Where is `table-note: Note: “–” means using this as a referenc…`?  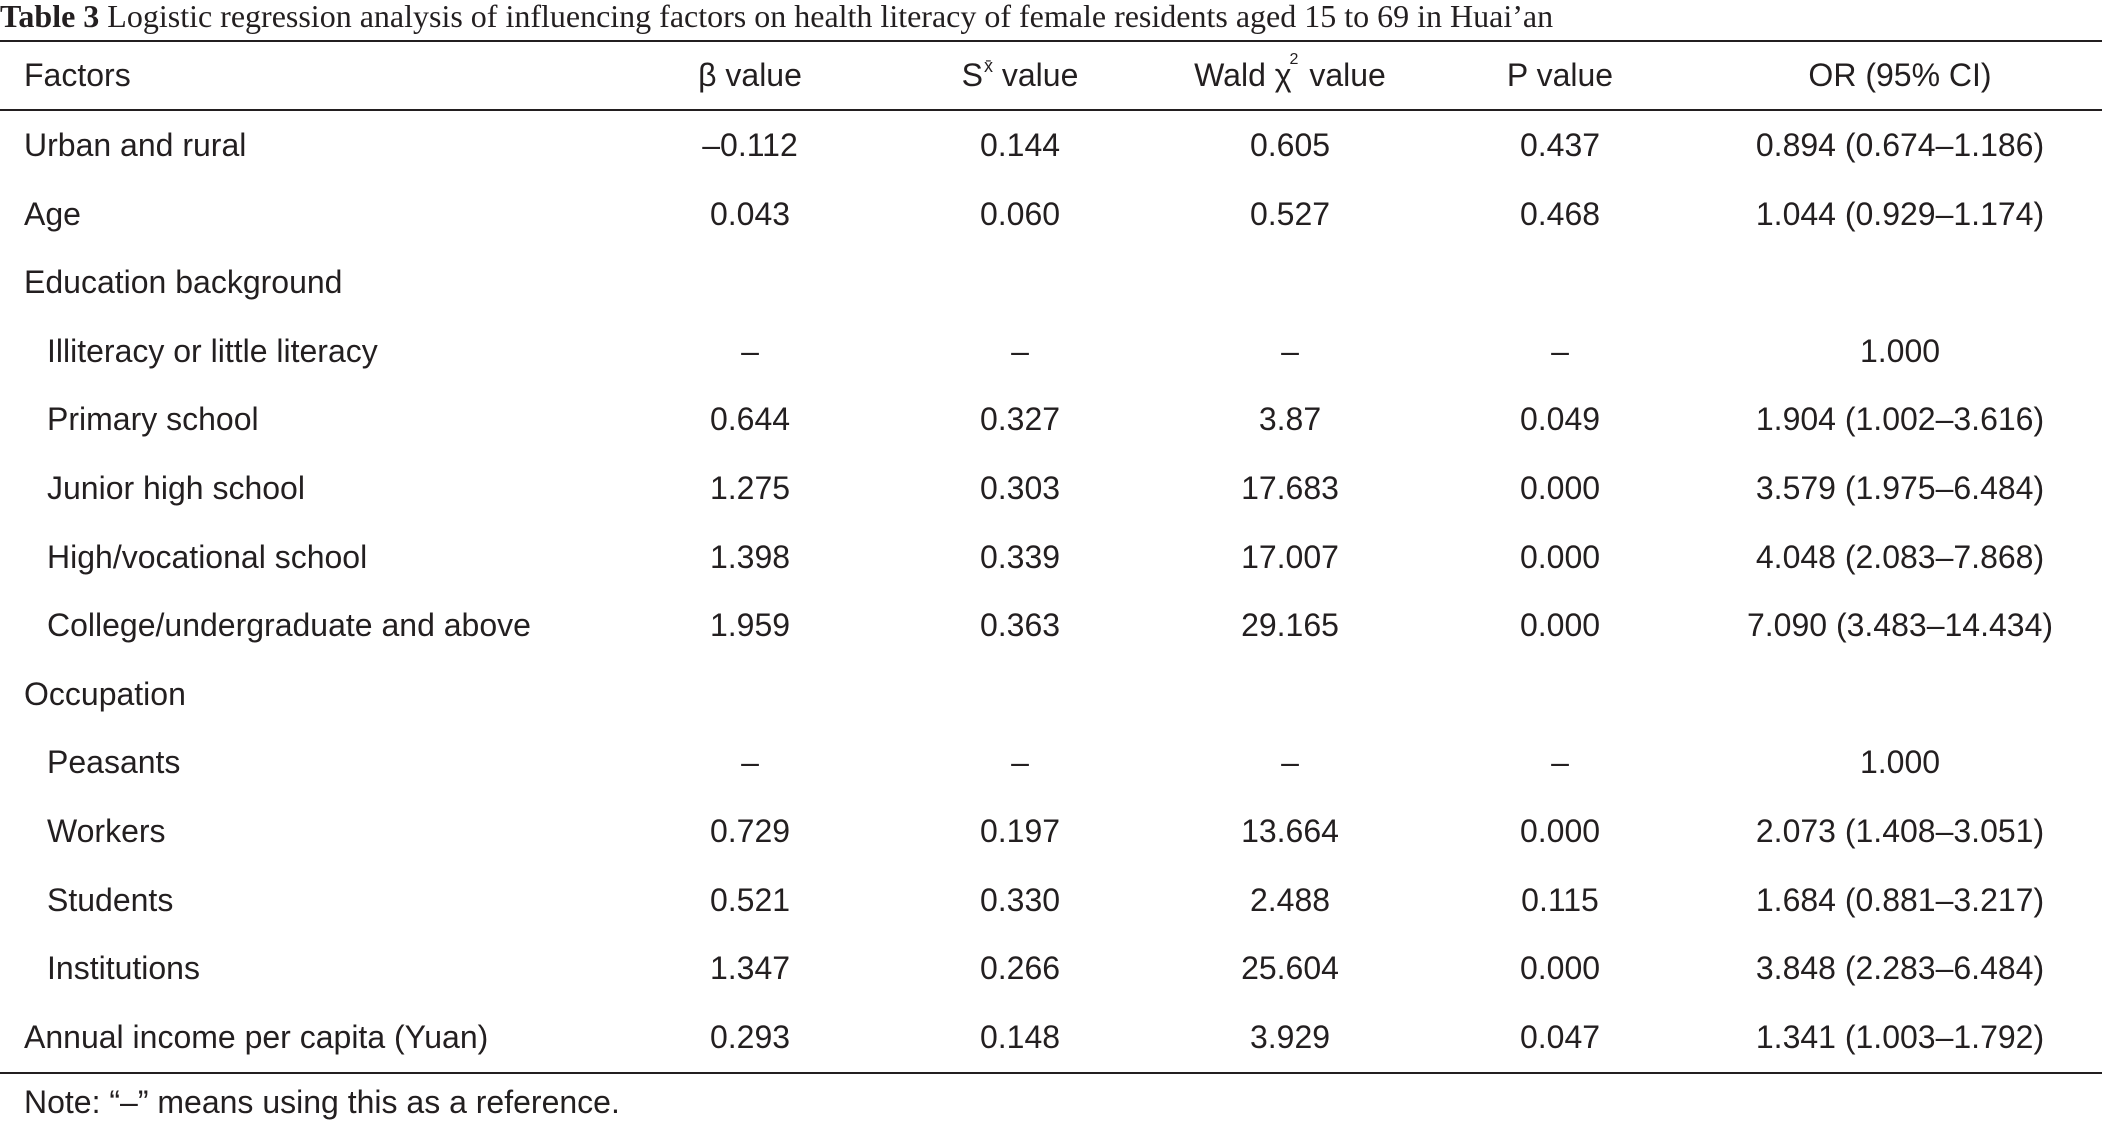
table-note: Note: “–” means using this as a referenc… is located at coordinates (322, 1102).